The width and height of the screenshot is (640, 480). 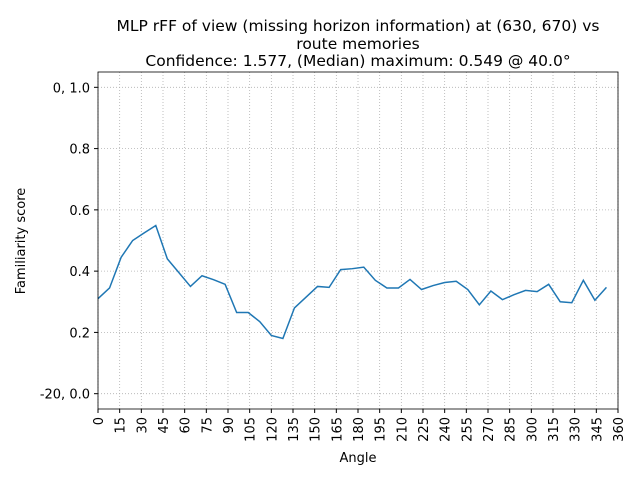 What do you see at coordinates (207, 425) in the screenshot?
I see `x-tick-label: 75` at bounding box center [207, 425].